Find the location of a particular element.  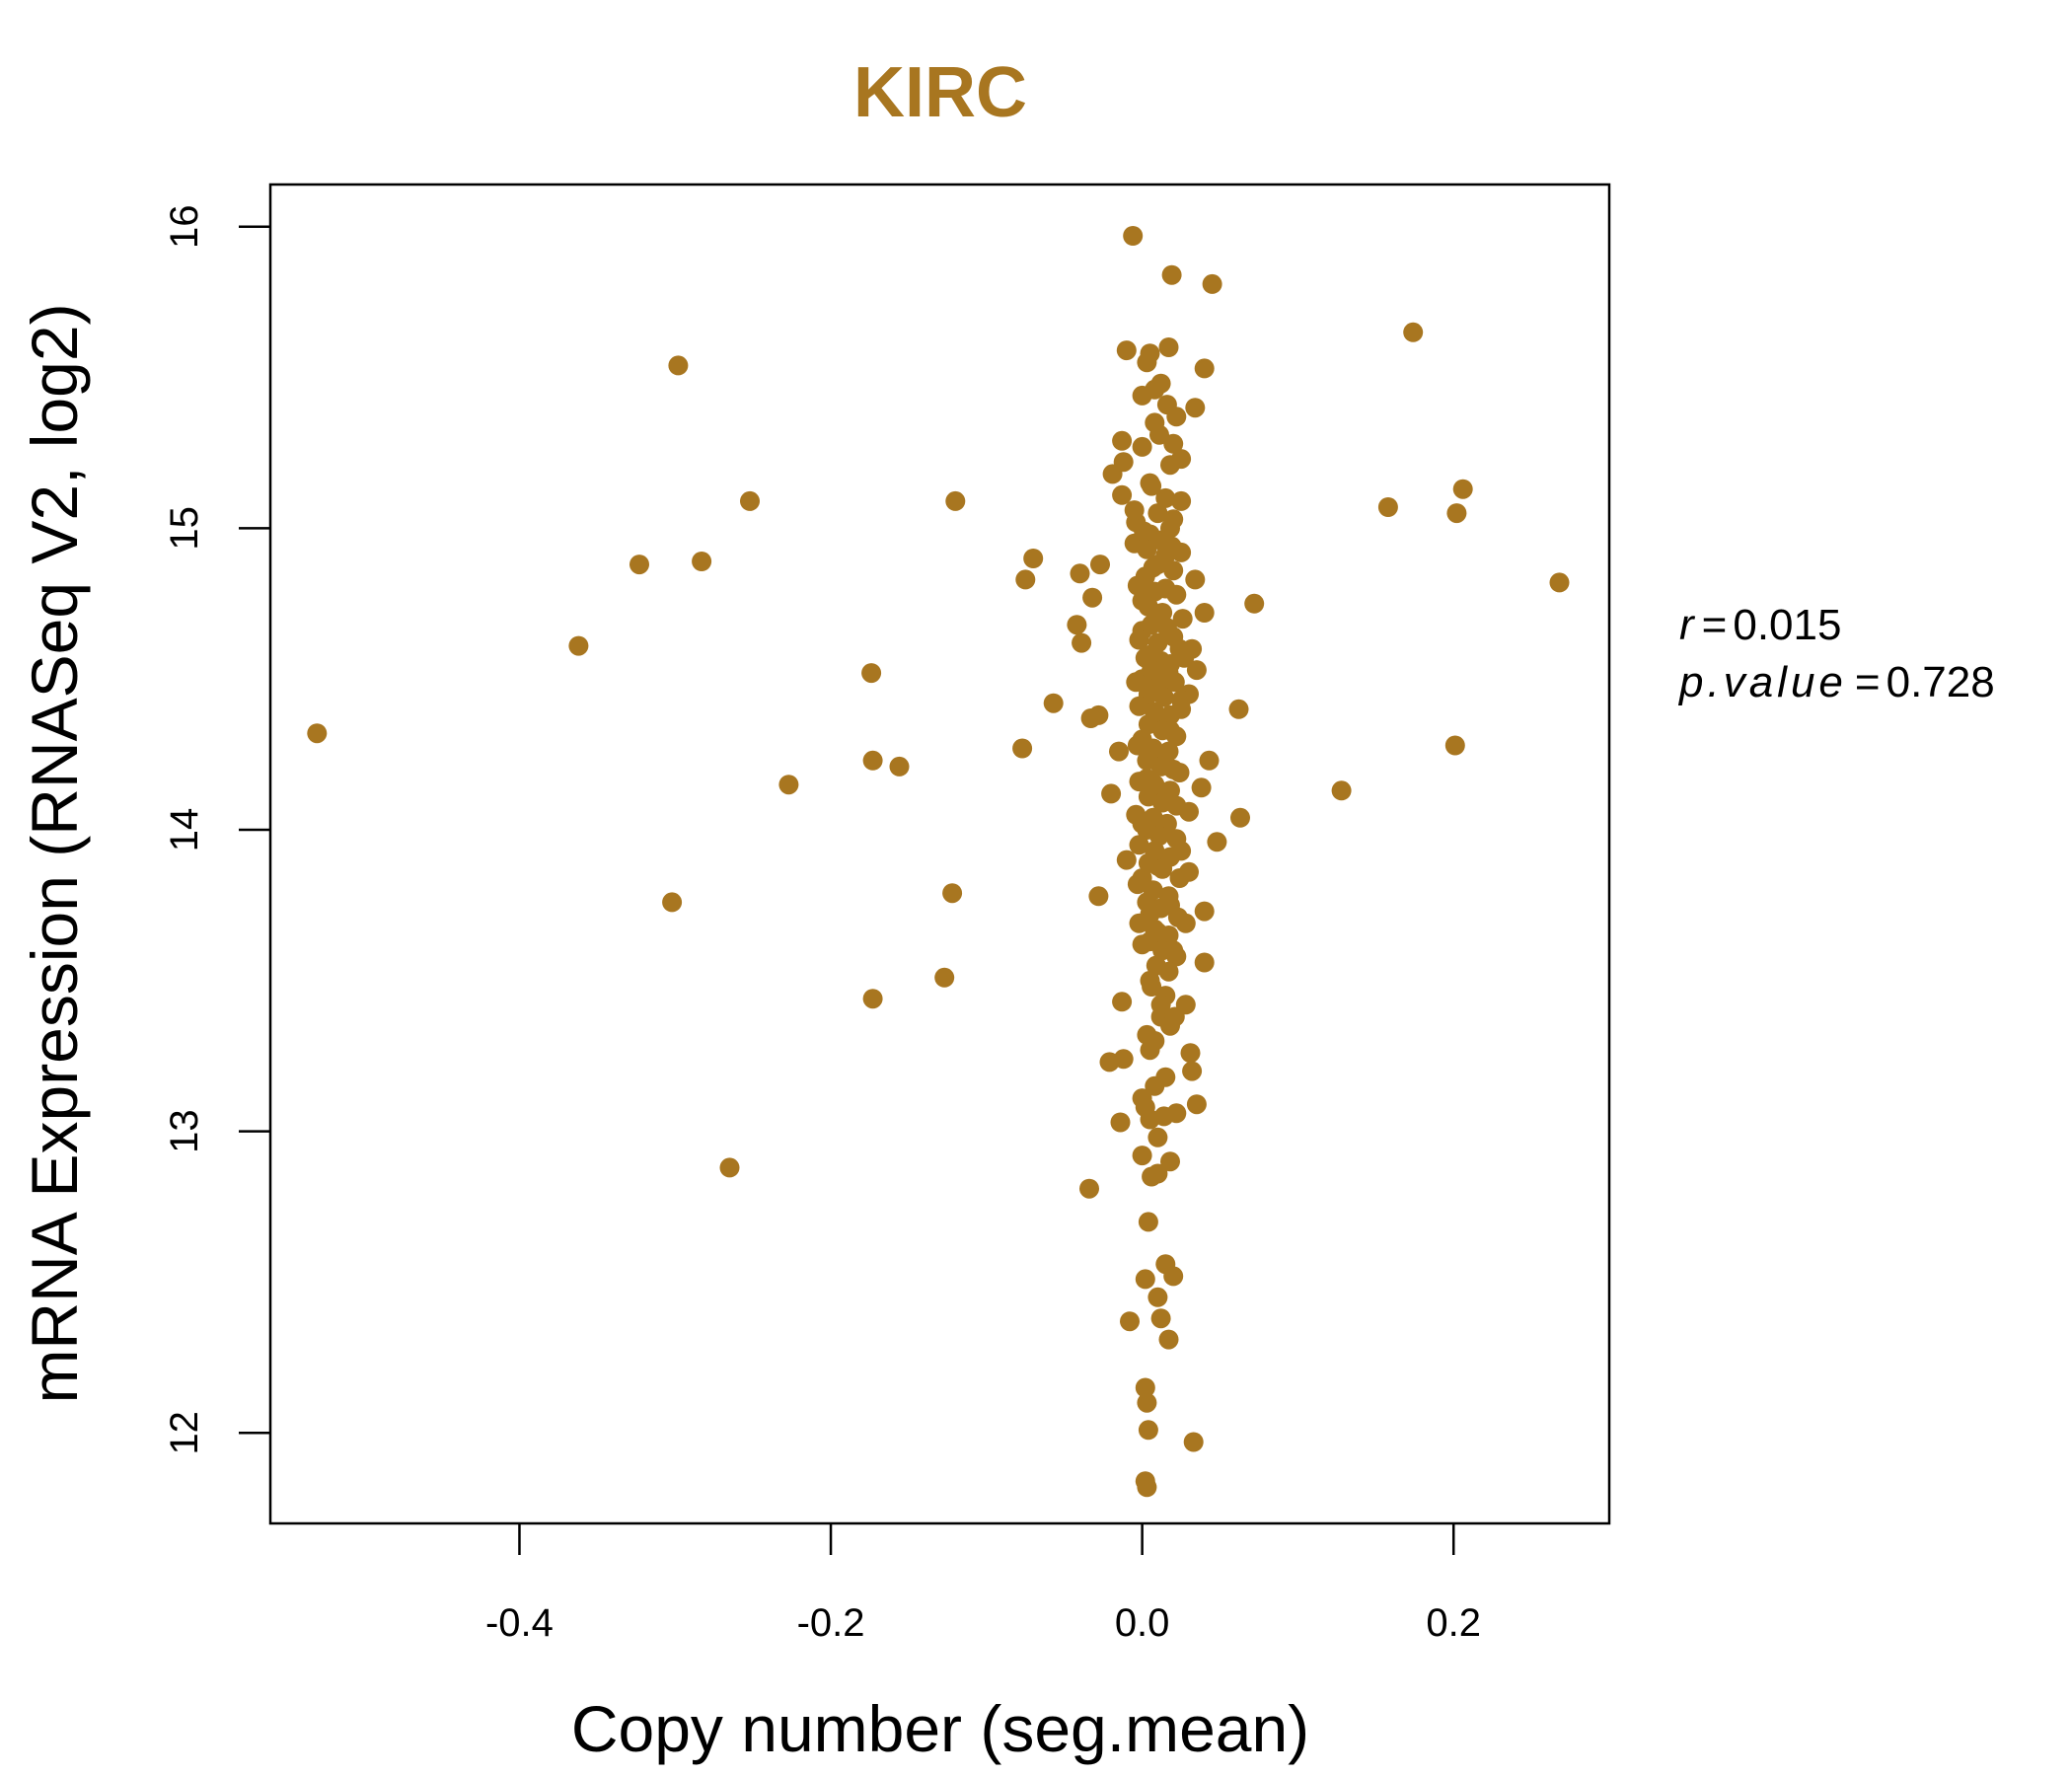

chart-title: KIRC is located at coordinates (940, 93).